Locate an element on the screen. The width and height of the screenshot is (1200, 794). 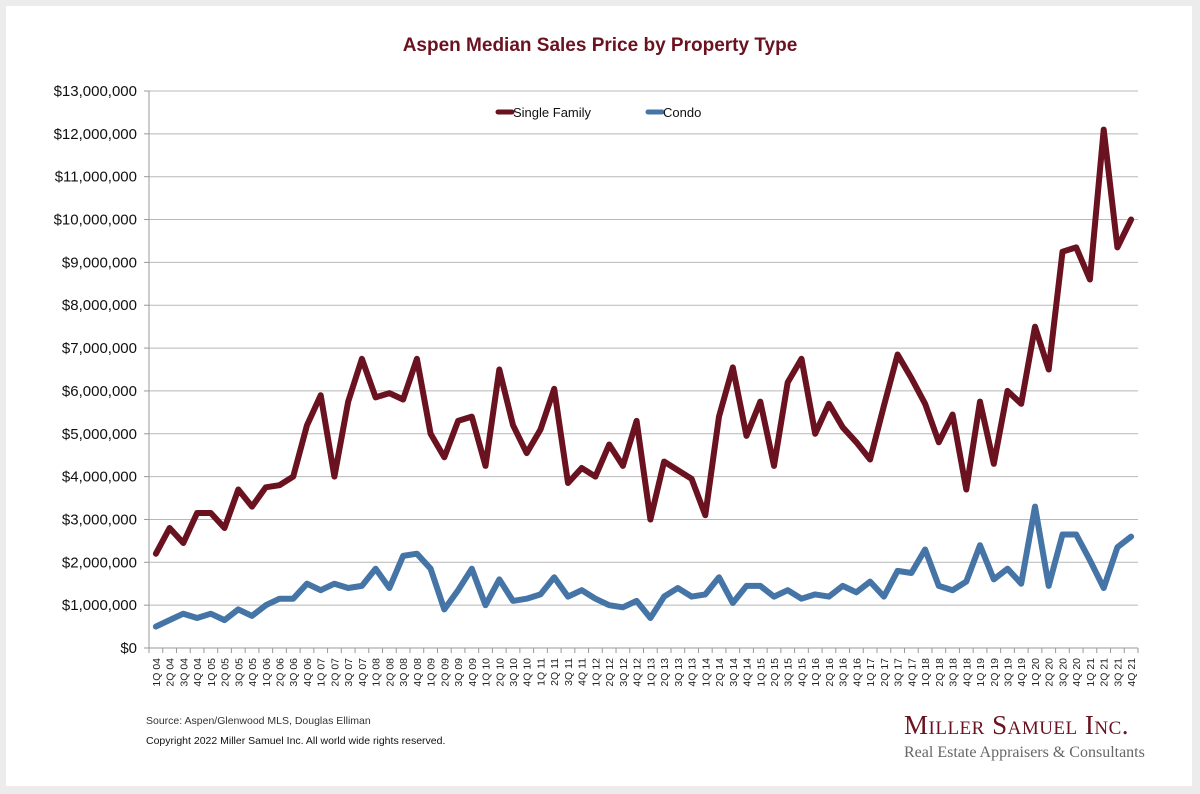
x-tick-label: 4Q 18 is located at coordinates (967, 672).